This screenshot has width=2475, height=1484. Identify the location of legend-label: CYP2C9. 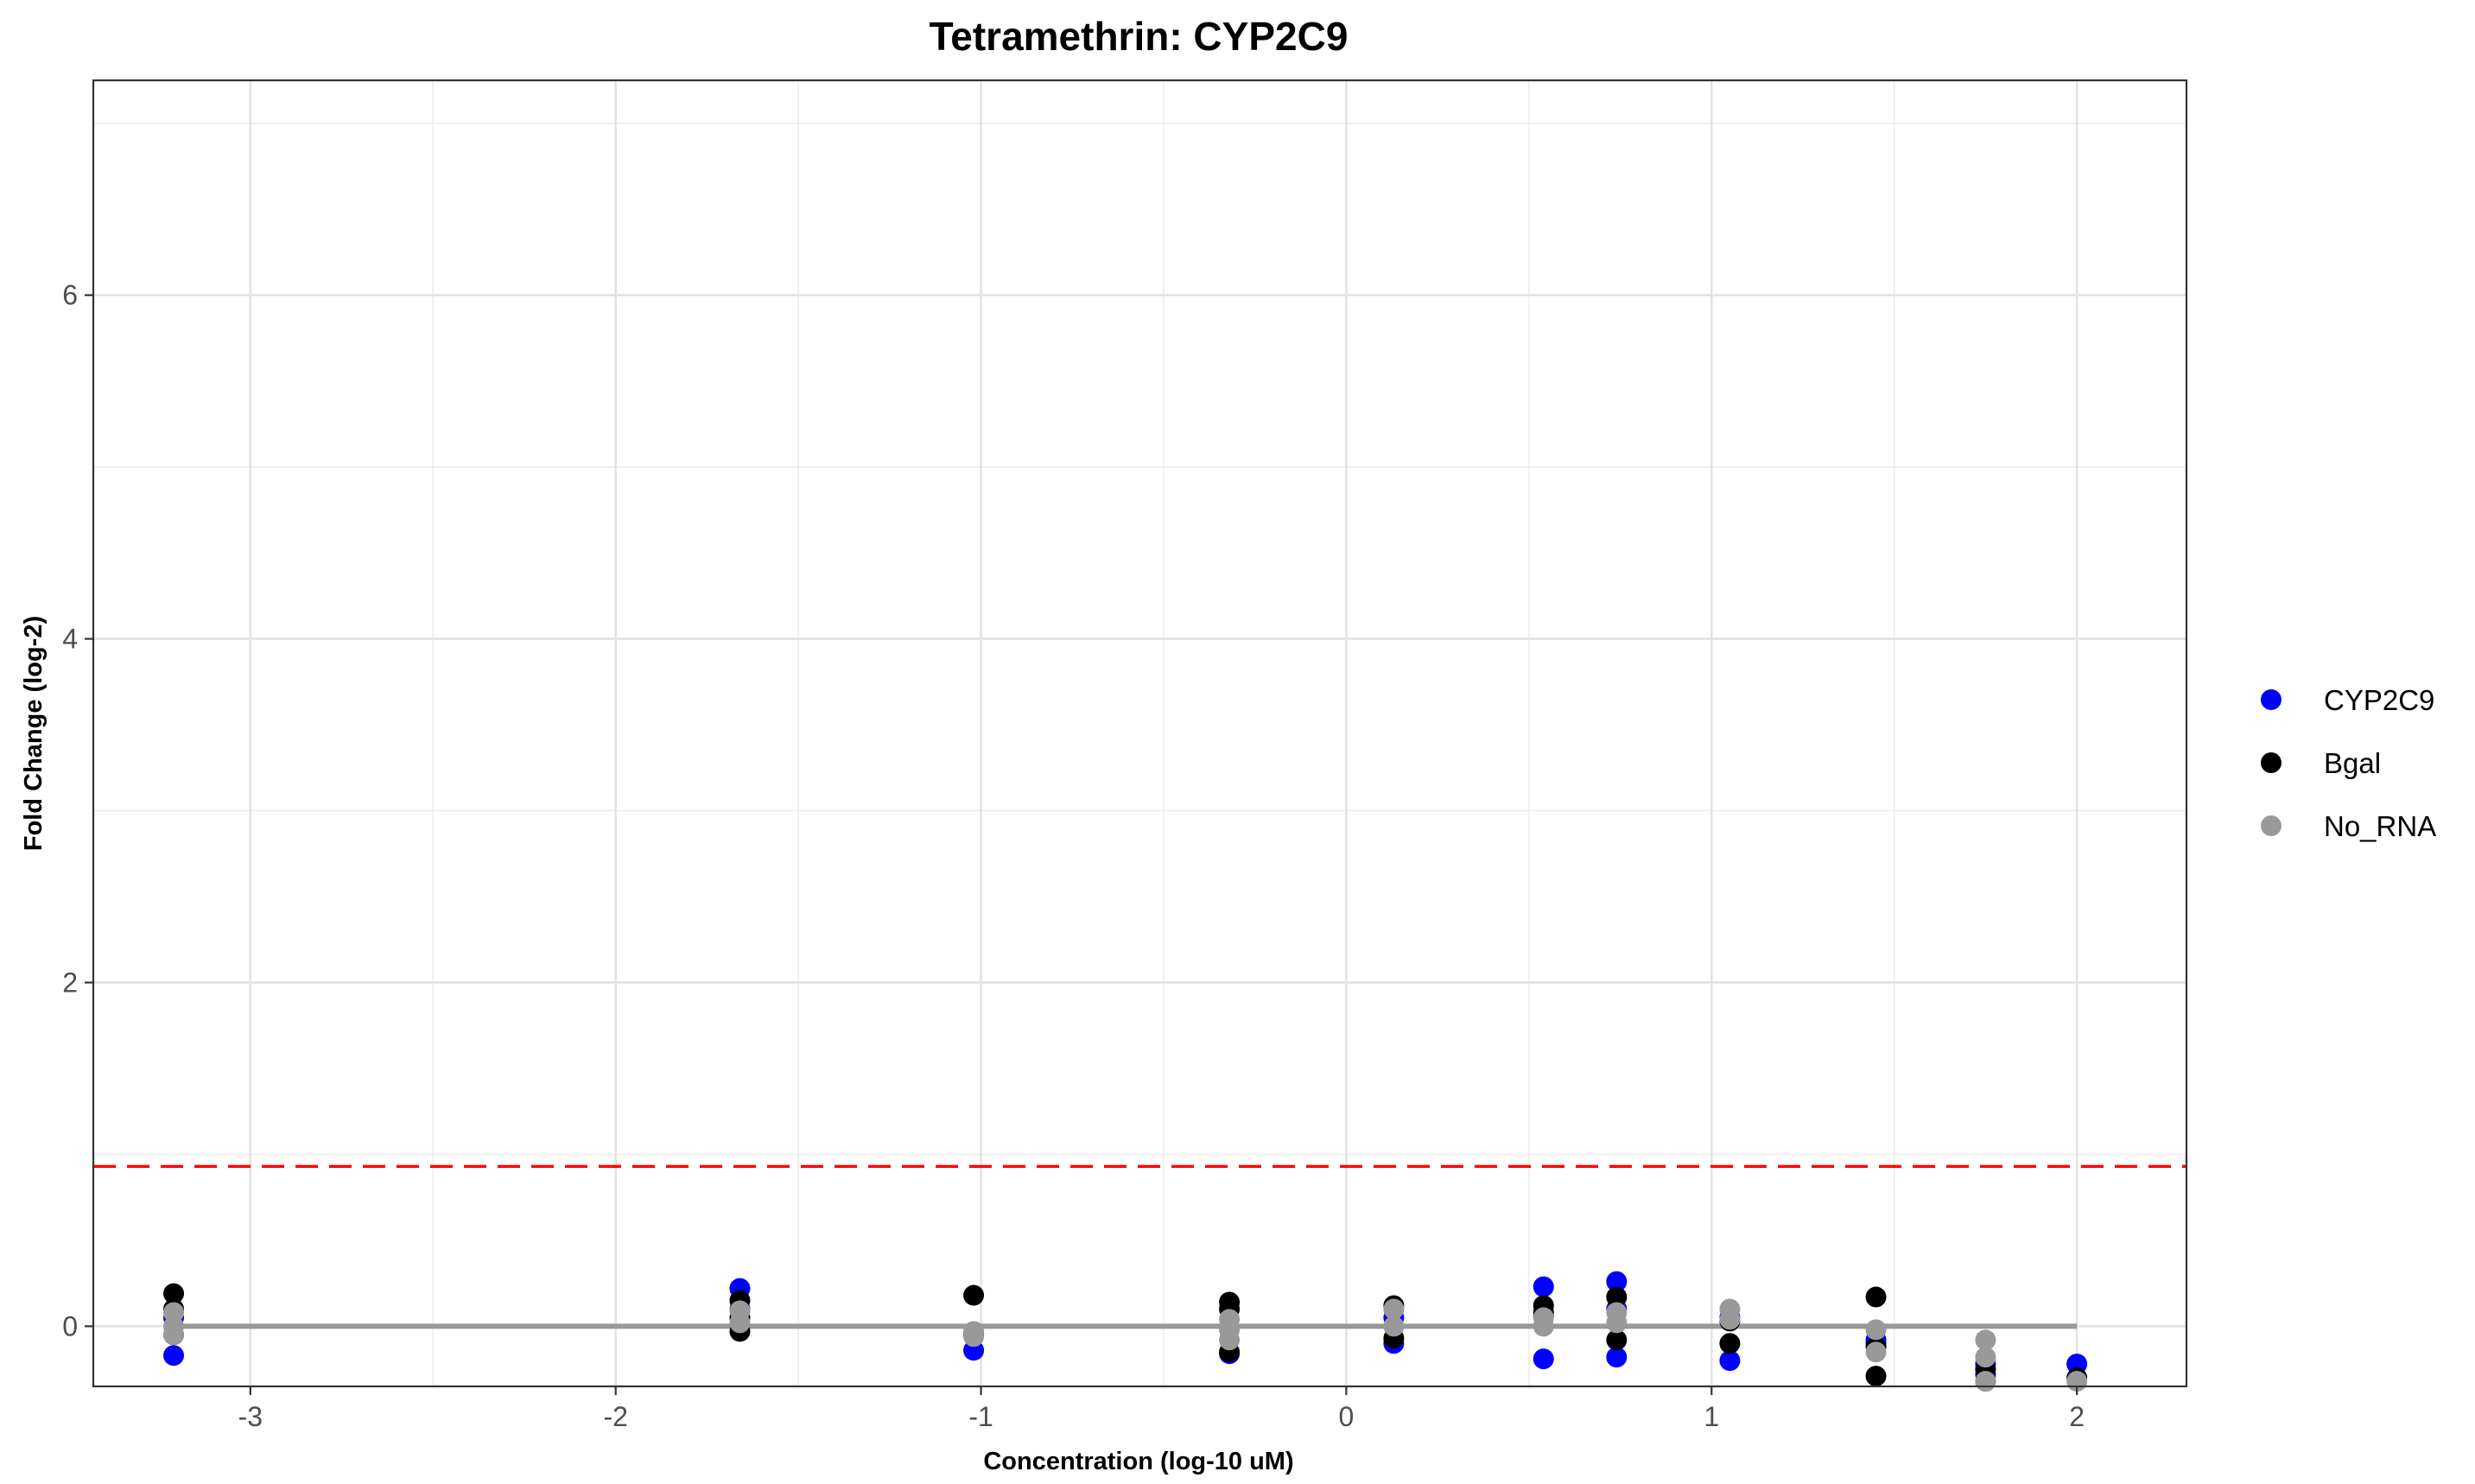
(2379, 700).